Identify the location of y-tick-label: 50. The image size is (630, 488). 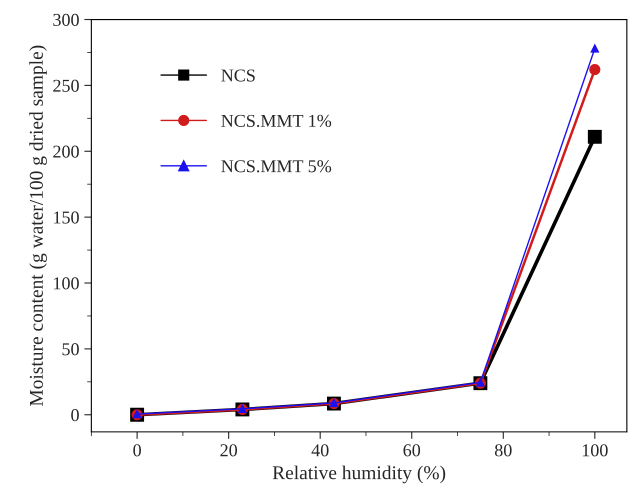
(70, 349).